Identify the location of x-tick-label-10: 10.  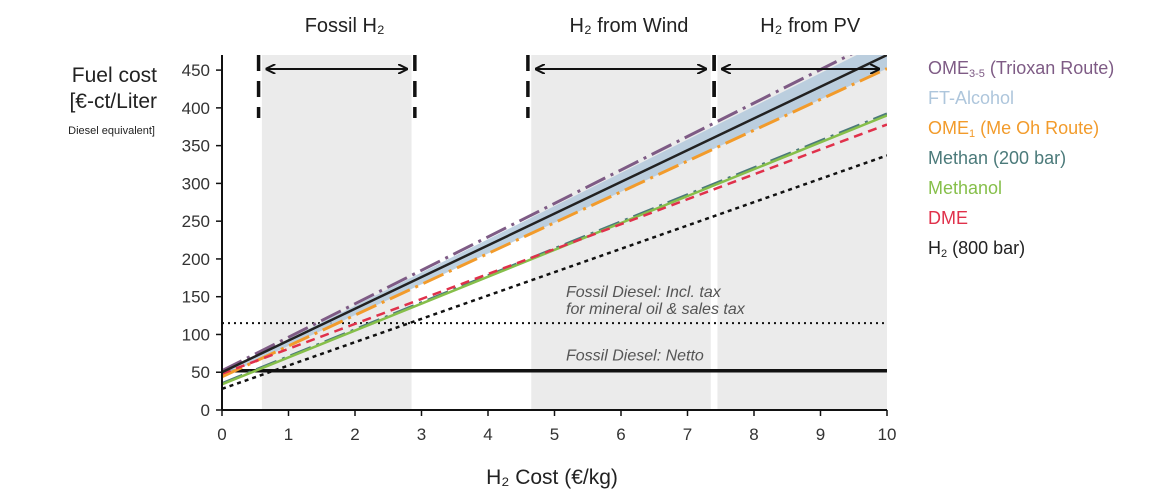
(887, 434).